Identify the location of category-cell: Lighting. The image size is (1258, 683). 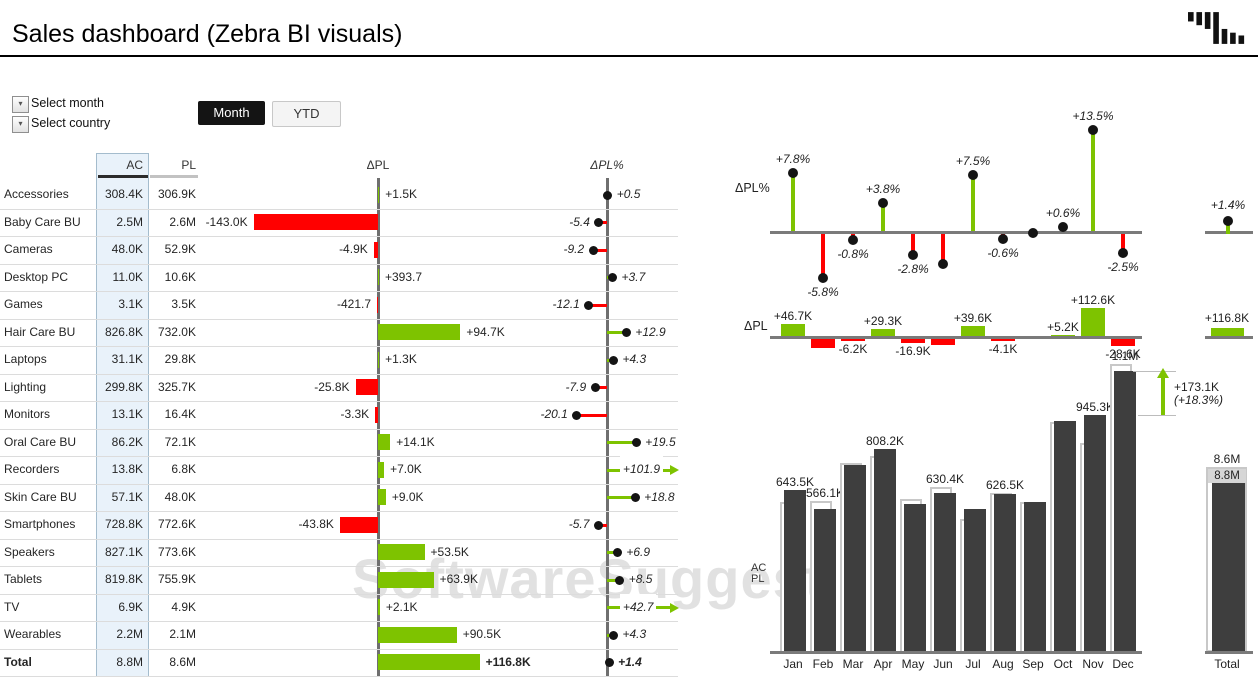
(25, 386).